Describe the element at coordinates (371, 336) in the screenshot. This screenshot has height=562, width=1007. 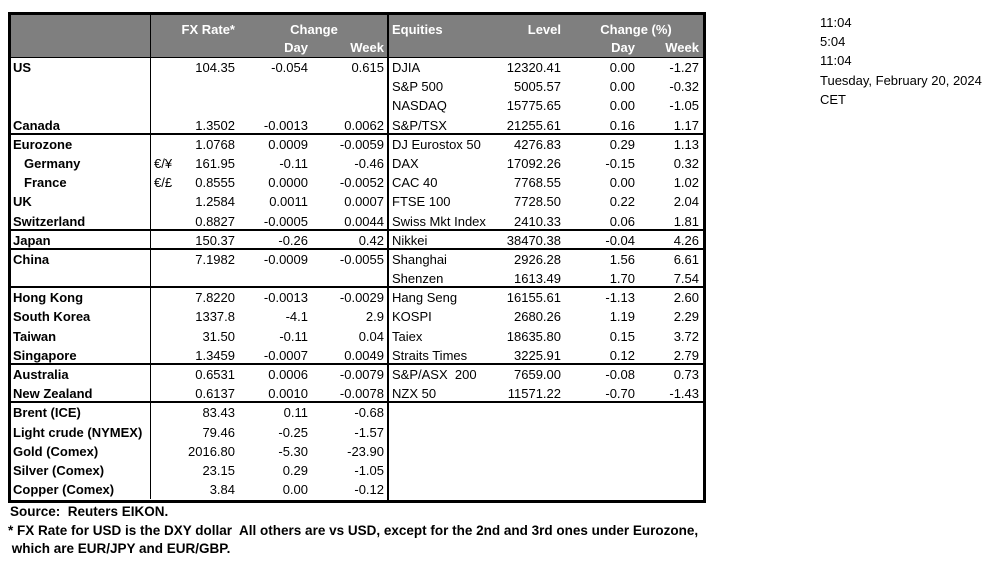
I see `fx-week-change: 0.04` at that location.